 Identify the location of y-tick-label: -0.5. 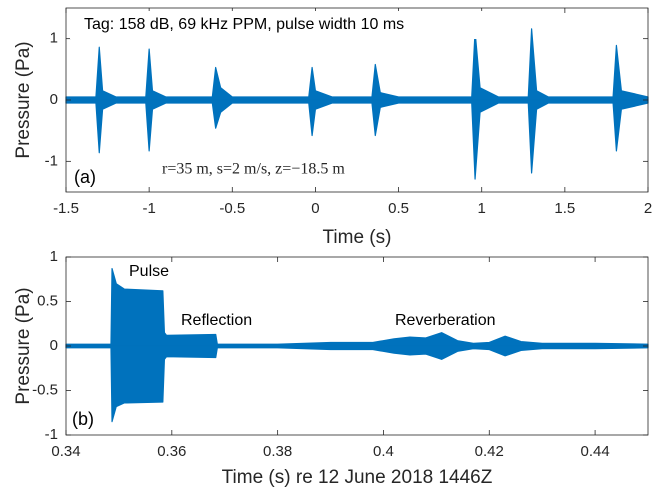
(45, 389).